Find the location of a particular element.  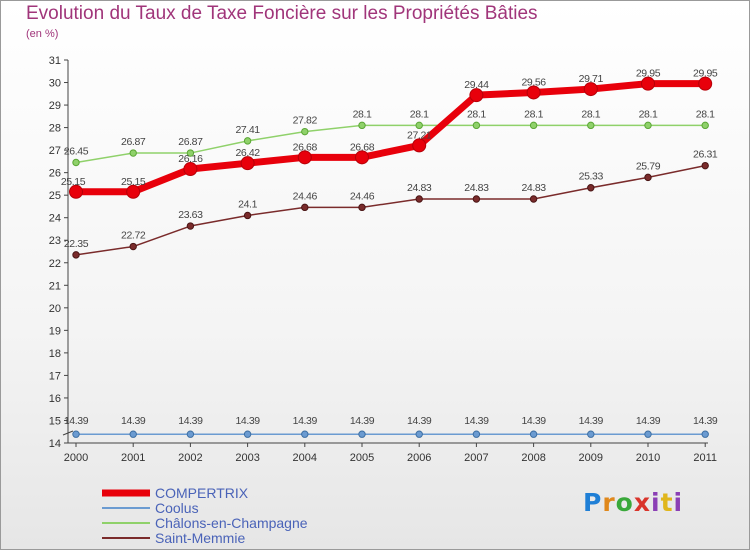

data-label: 27.41 is located at coordinates (247, 130).